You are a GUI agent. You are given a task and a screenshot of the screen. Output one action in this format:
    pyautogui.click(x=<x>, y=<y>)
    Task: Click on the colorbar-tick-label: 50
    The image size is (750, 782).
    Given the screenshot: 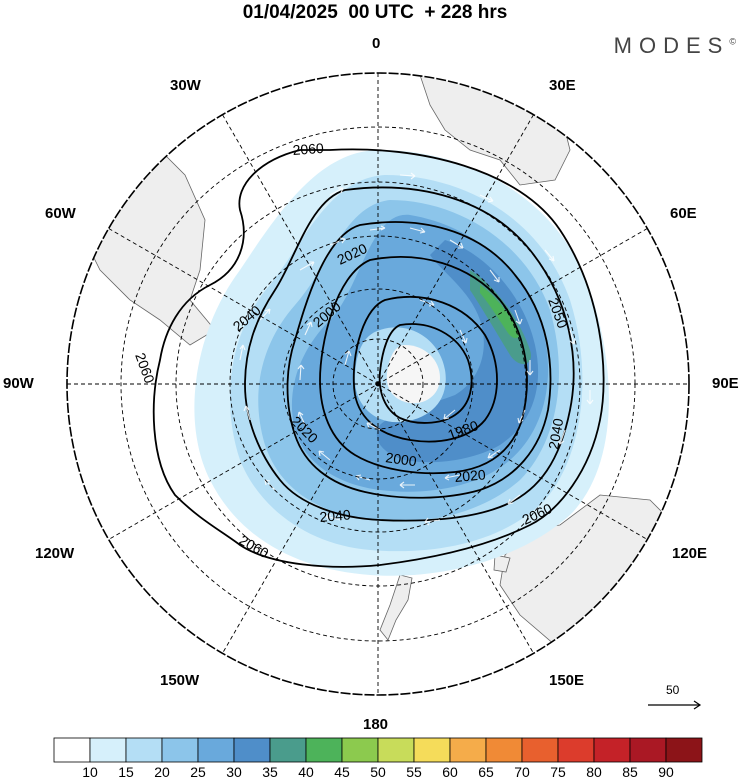 What is the action you would take?
    pyautogui.click(x=378, y=772)
    